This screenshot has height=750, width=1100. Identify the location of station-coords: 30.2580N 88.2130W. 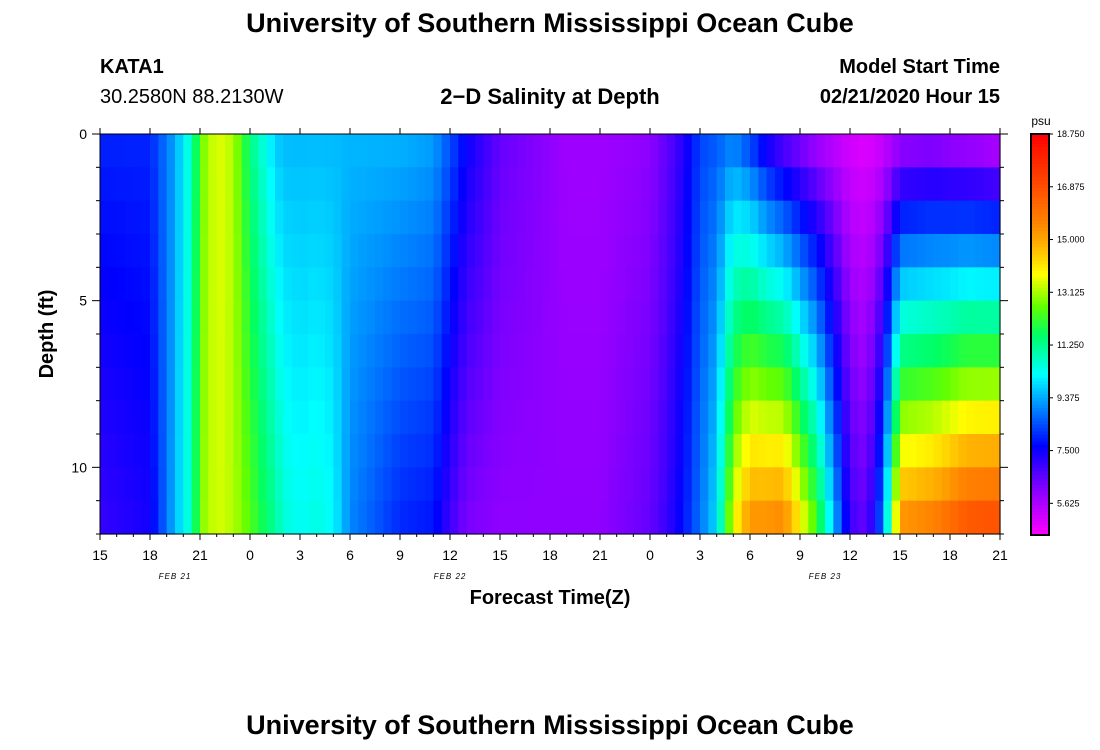
(192, 97).